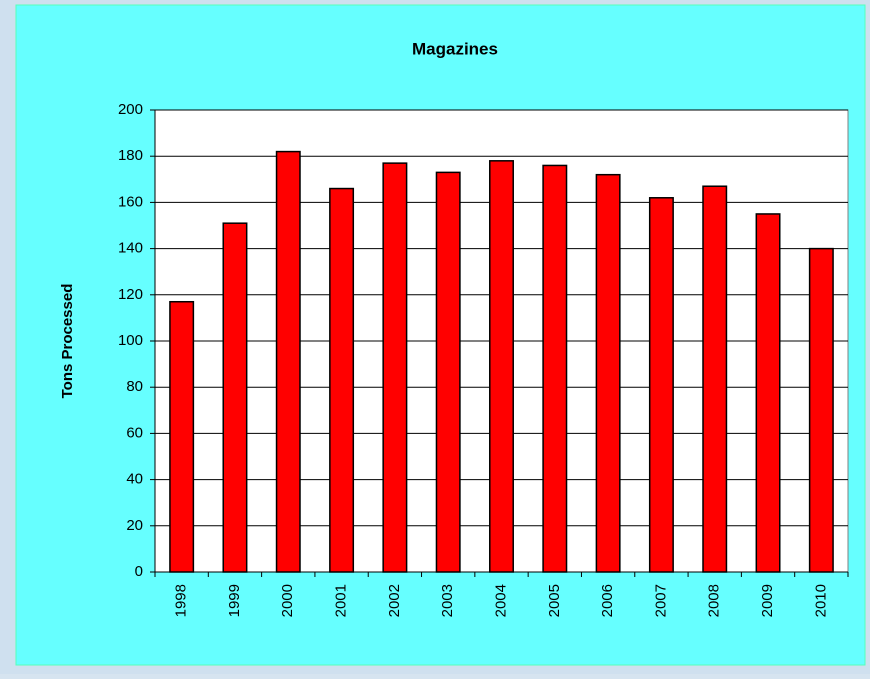 The height and width of the screenshot is (679, 870). Describe the element at coordinates (134, 432) in the screenshot. I see `y-tick-label: 60` at that location.